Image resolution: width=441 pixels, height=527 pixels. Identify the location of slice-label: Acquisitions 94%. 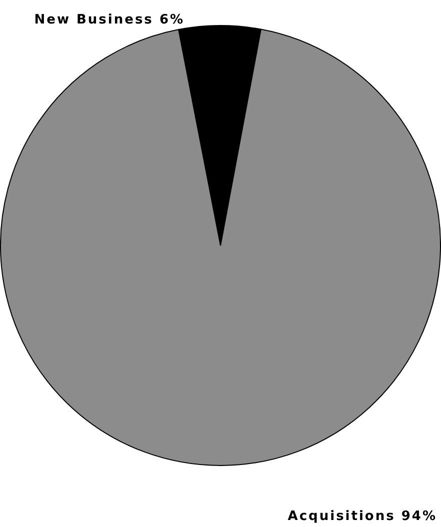
(362, 516).